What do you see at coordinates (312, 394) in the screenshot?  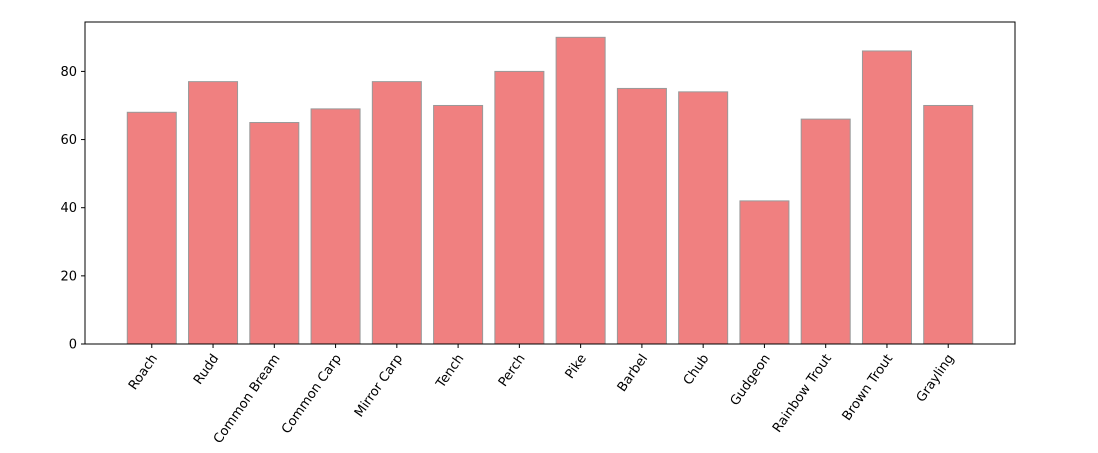 I see `x-tick-label: Common Carp` at bounding box center [312, 394].